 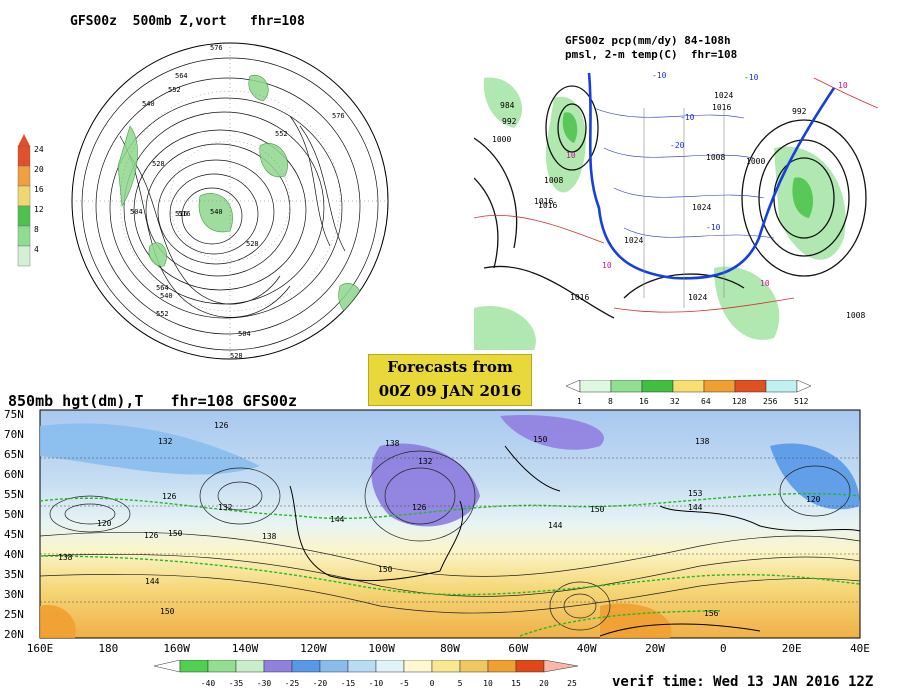 What do you see at coordinates (651, 54) in the screenshot?
I see `precip-title-line2: pmsl, 2-m temp(C) fhr=108` at bounding box center [651, 54].